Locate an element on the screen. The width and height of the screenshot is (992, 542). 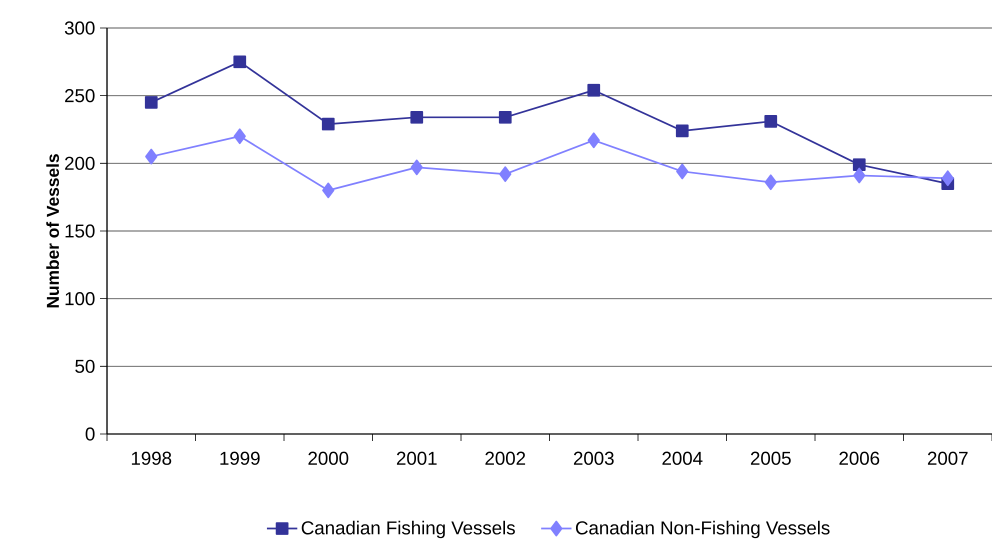
x-tick-label: 2007 is located at coordinates (948, 458).